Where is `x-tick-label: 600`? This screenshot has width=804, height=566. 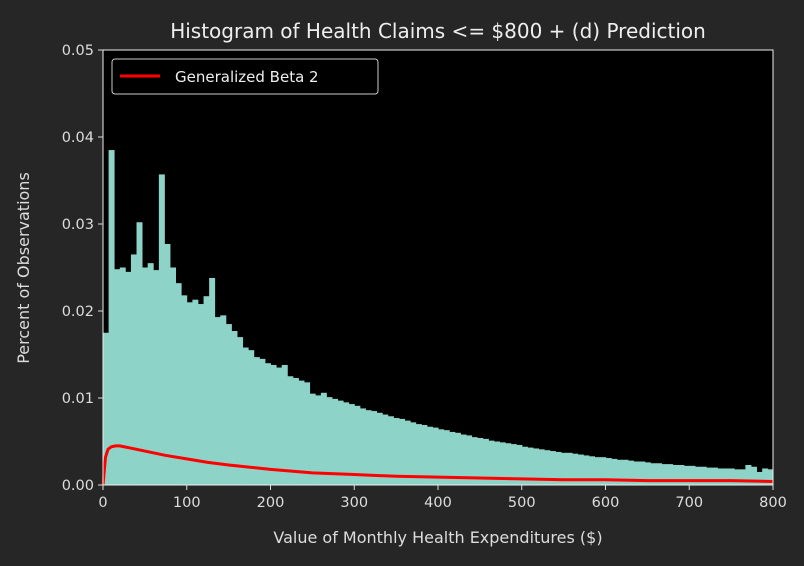
x-tick-label: 600 is located at coordinates (606, 503).